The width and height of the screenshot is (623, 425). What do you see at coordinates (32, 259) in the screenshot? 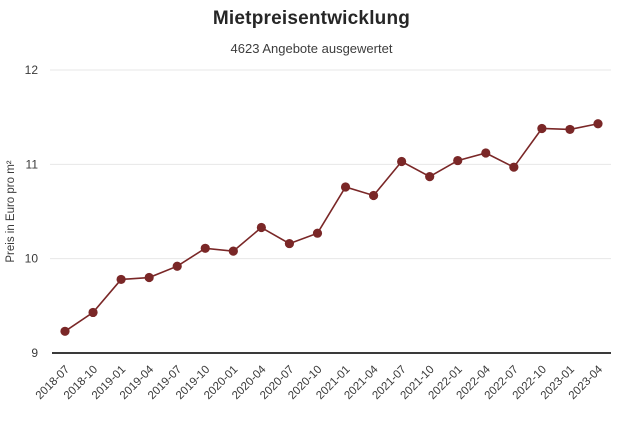
I see `y-tick-label: 10` at bounding box center [32, 259].